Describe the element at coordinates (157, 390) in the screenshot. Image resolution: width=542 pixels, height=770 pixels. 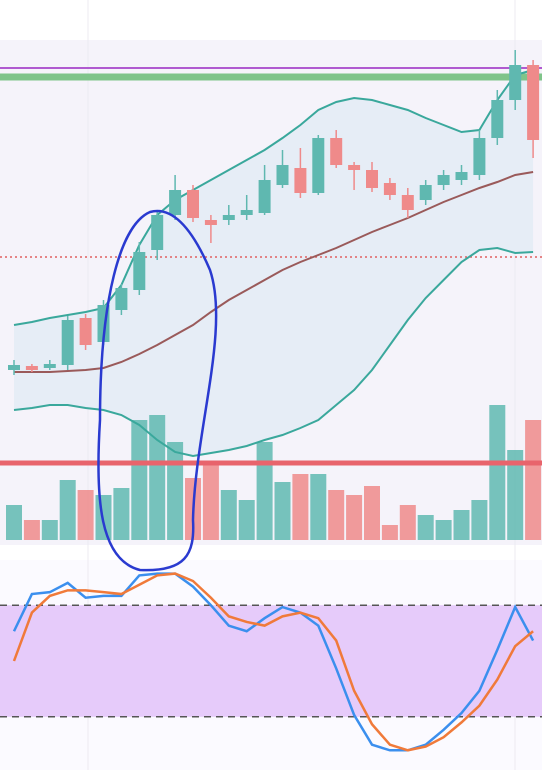
I see `hand-drawn-annotation` at that location.